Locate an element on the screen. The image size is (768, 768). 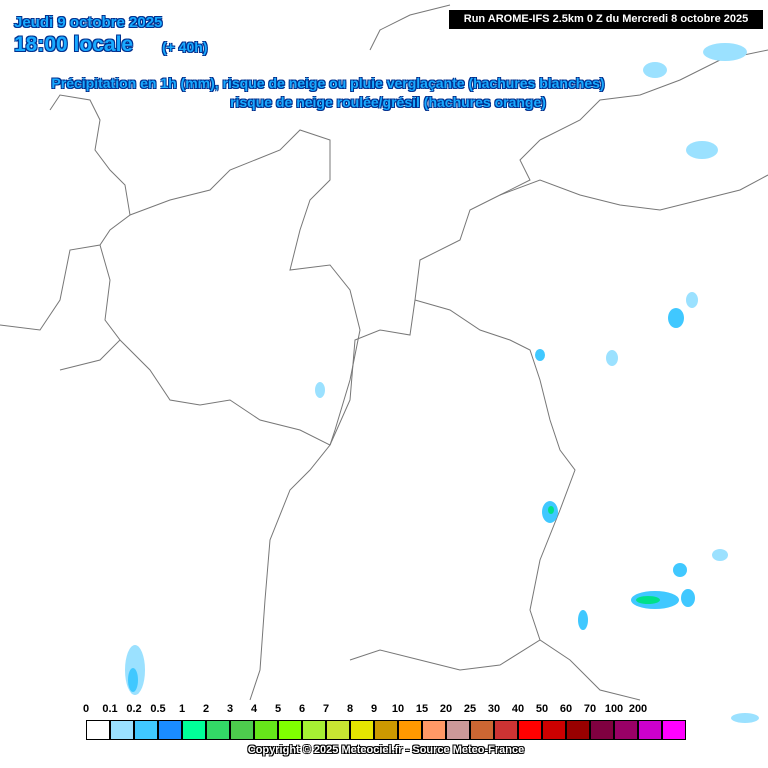
legend-label: 10 is located at coordinates (398, 709).